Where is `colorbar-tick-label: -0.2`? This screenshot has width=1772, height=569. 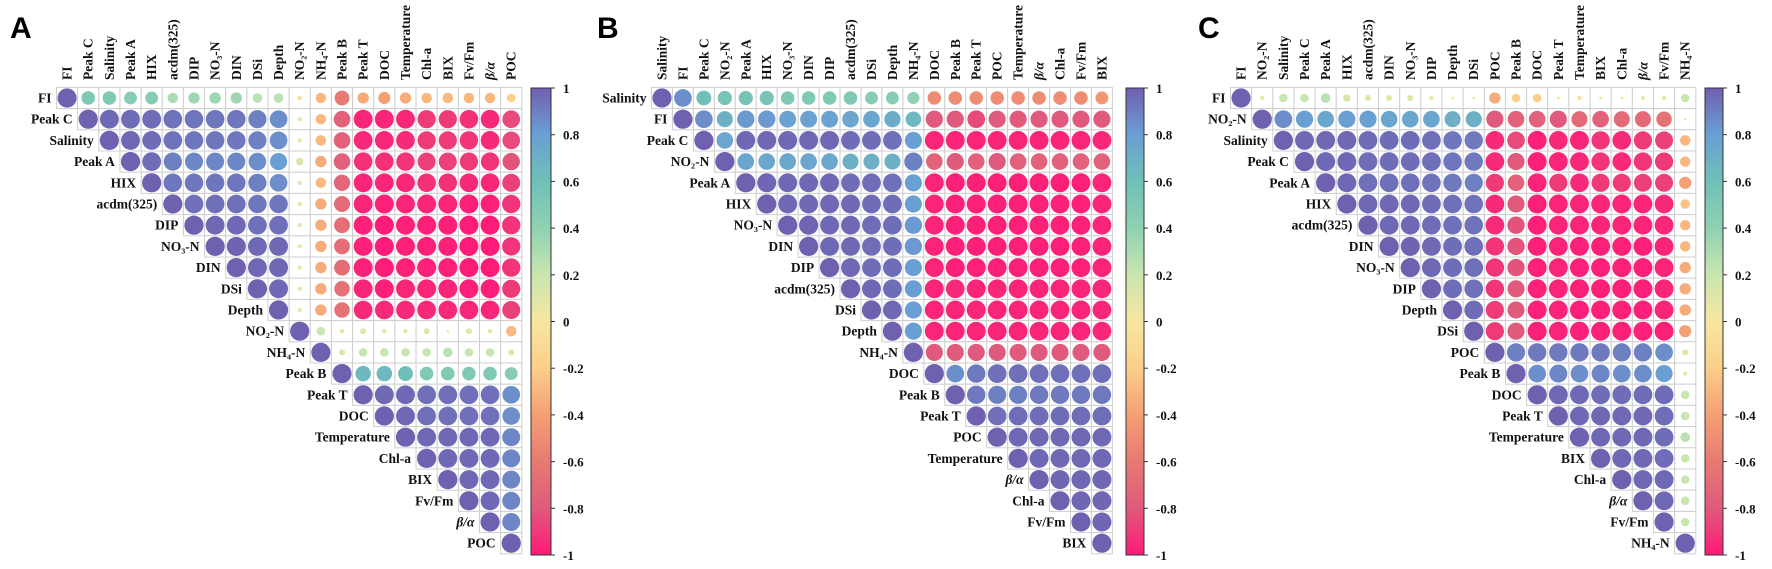
colorbar-tick-label: -0.2 is located at coordinates (1745, 368).